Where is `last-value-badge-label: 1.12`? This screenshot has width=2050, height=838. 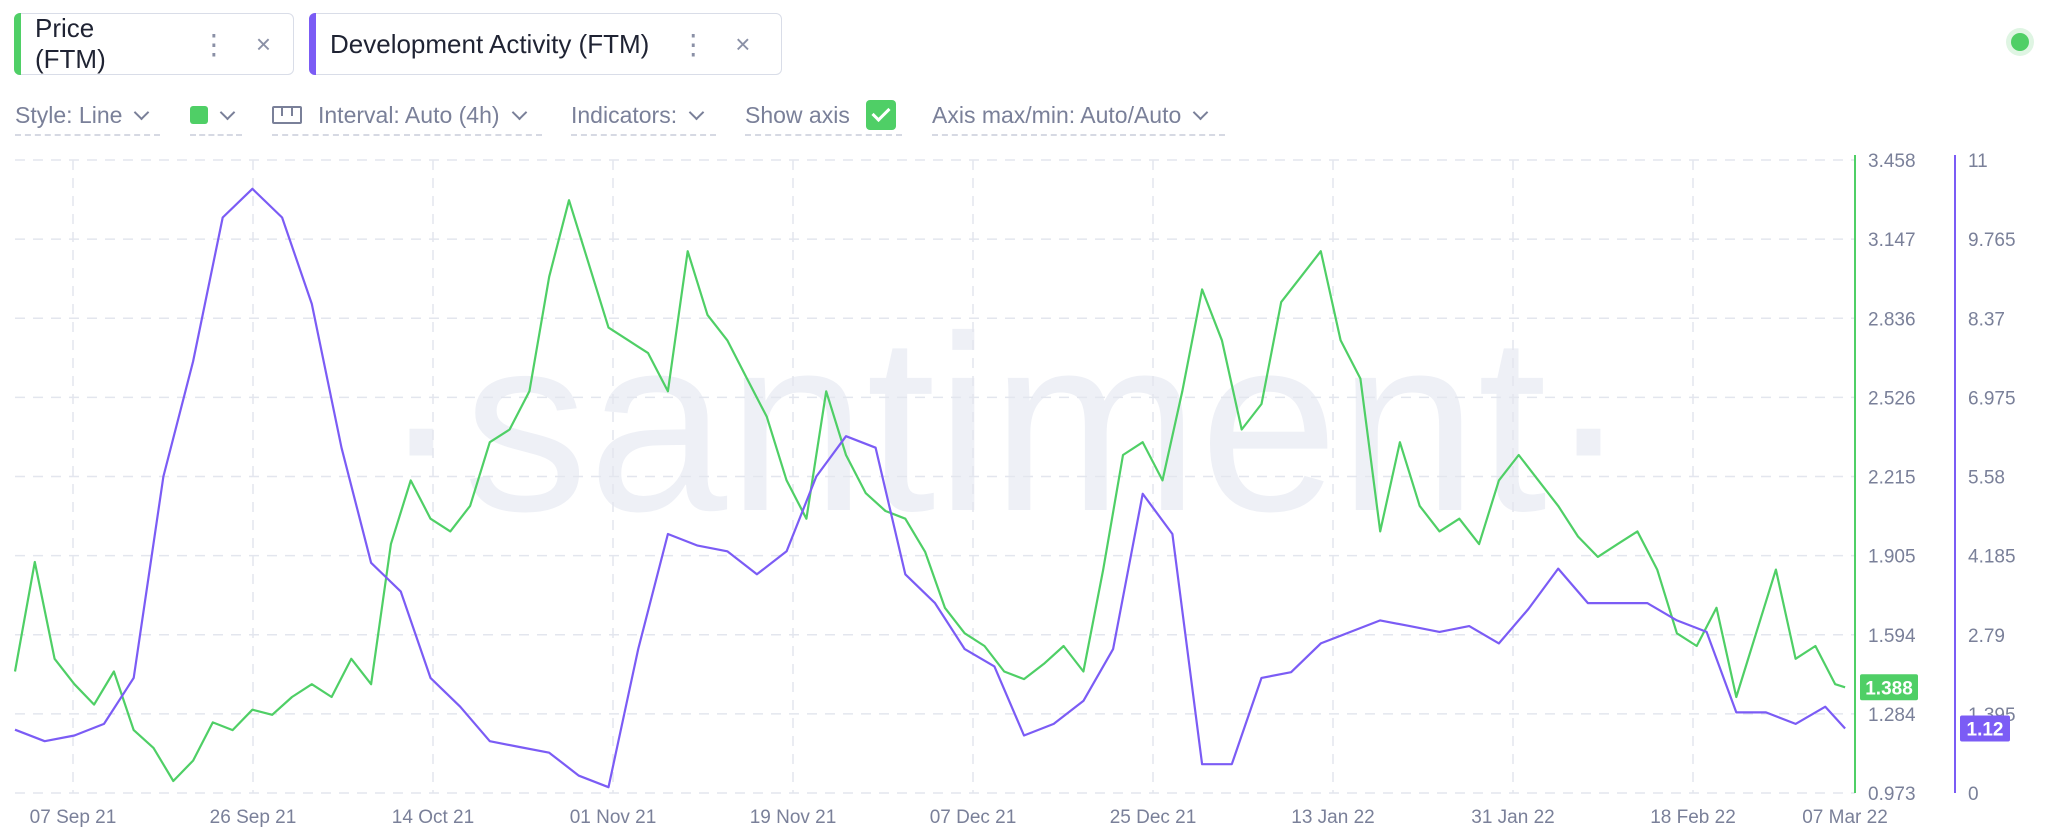 last-value-badge-label: 1.12 is located at coordinates (1985, 730).